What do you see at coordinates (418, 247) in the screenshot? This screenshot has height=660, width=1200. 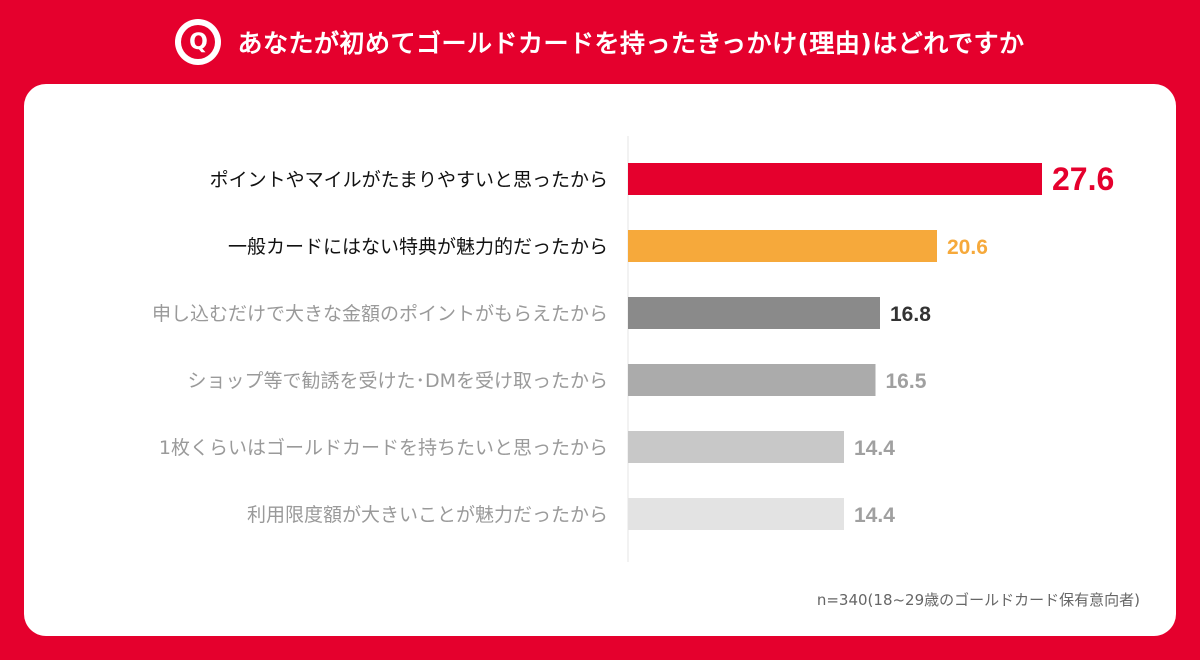 I see `chart-category-label: 一般カードにはない特典が魅力的だったから` at bounding box center [418, 247].